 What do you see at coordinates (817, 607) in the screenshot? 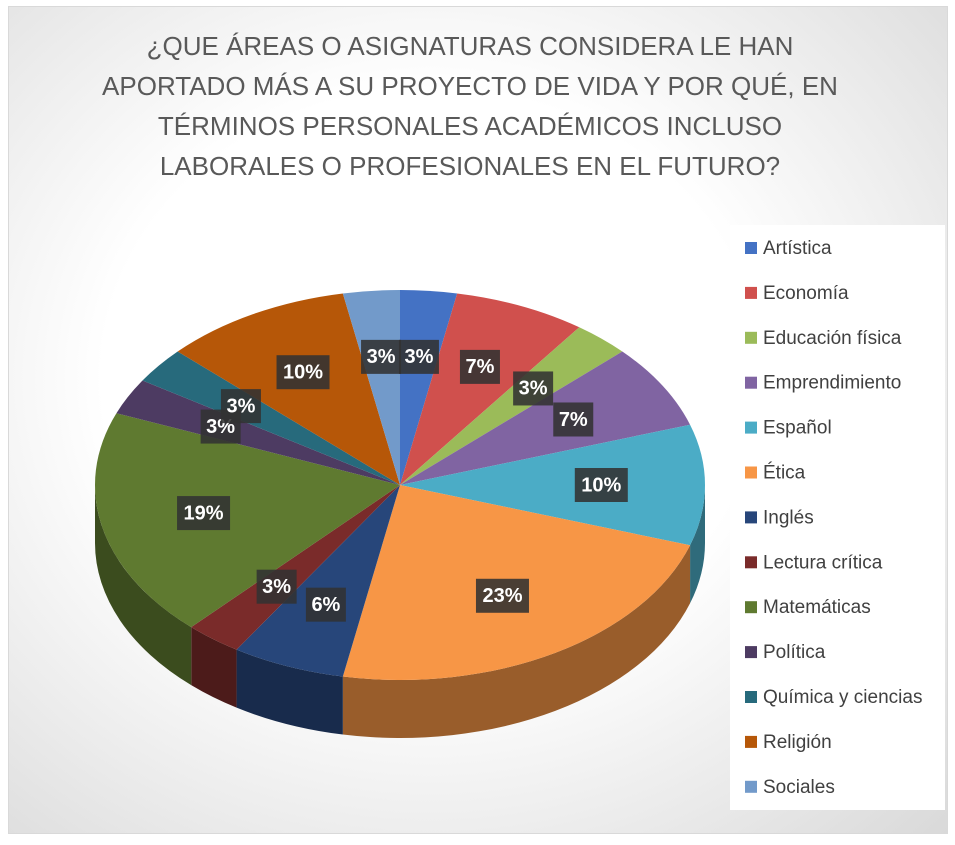
I see `legend-label: Matemáticas` at bounding box center [817, 607].